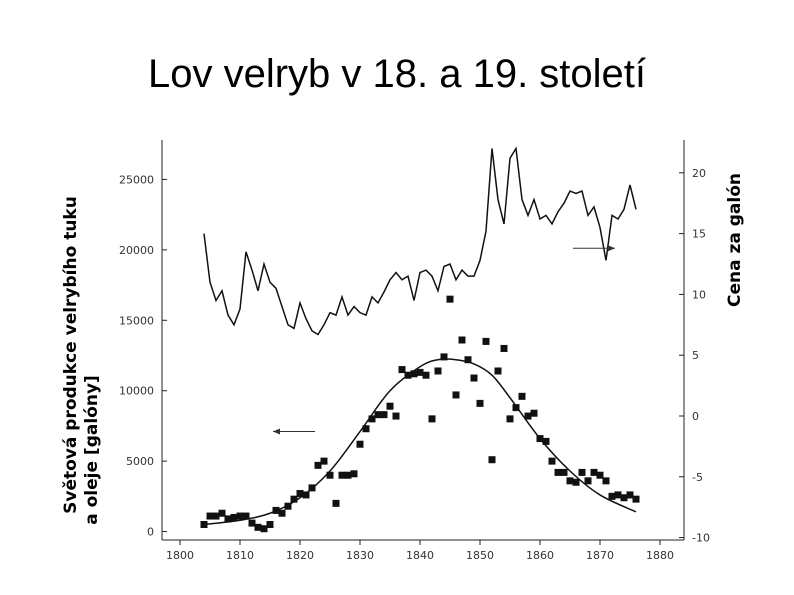  What do you see at coordinates (735, 240) in the screenshot?
I see `right-axis-label: Cena za galón` at bounding box center [735, 240].